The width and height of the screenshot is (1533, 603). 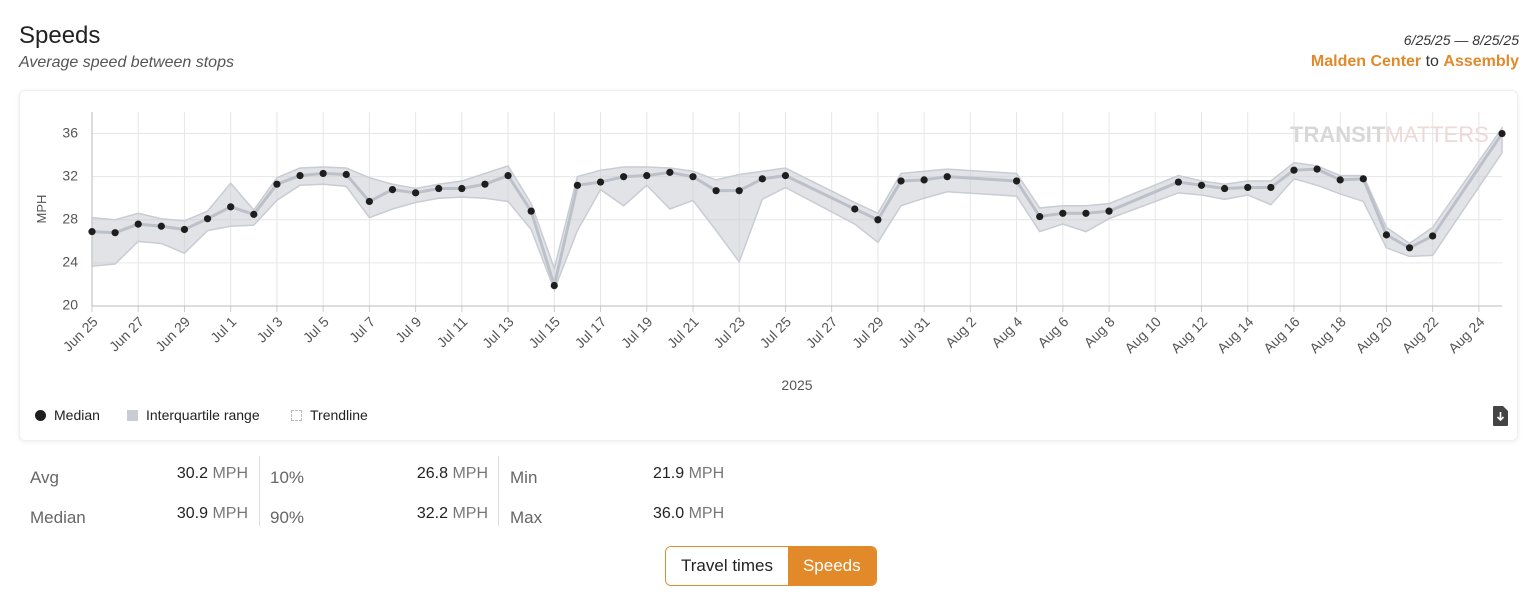 I want to click on route: Malden Center to Assembly, so click(x=1415, y=62).